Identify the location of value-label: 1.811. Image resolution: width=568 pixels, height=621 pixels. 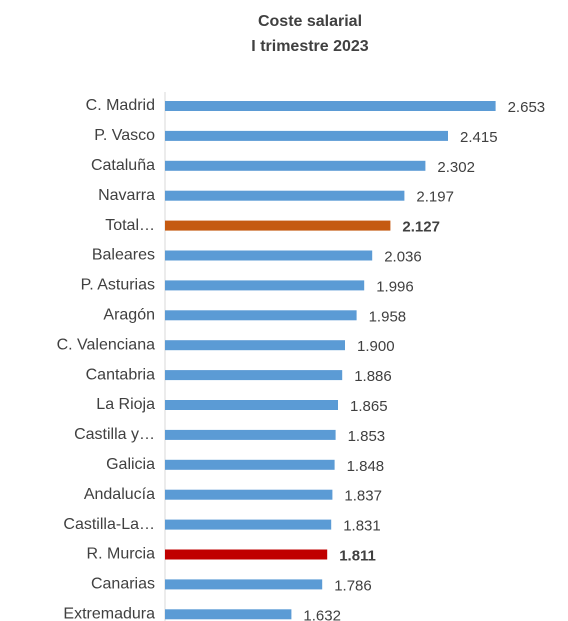
(357, 555).